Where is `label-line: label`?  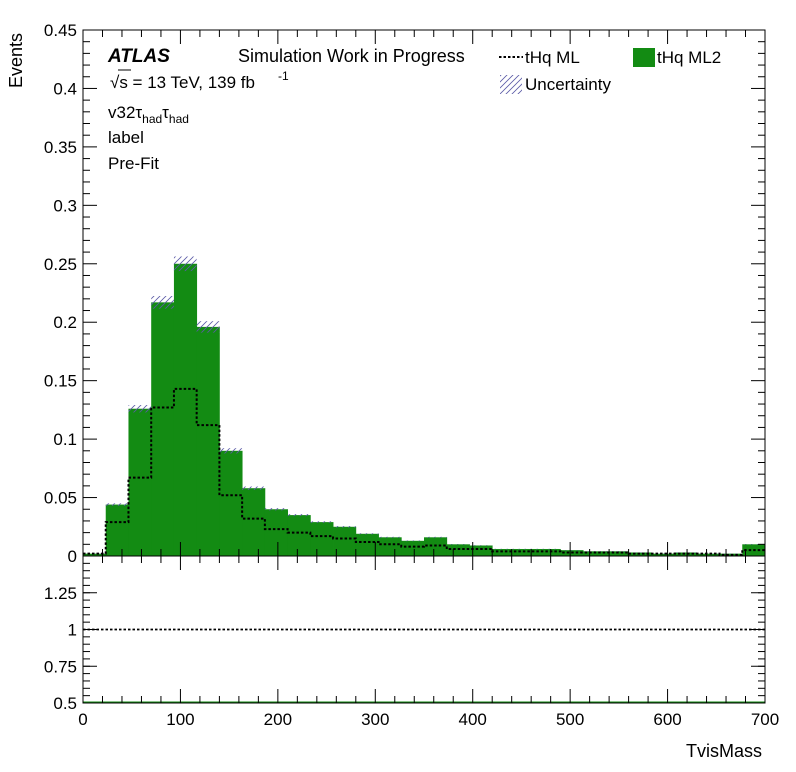
label-line: label is located at coordinates (126, 137).